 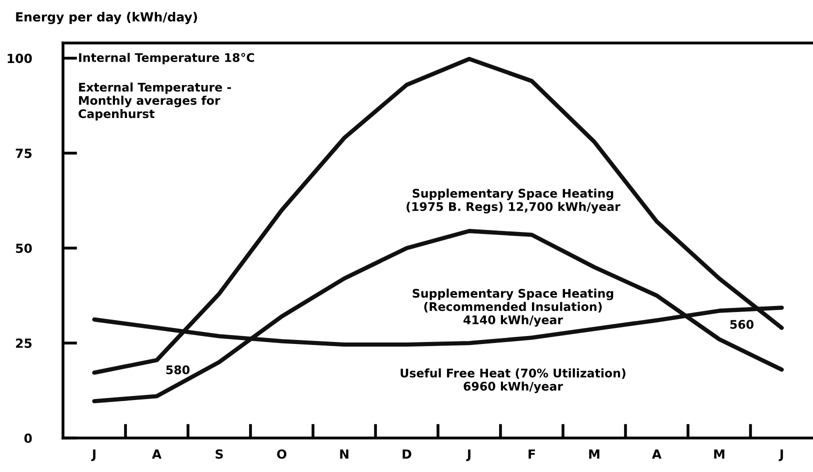 What do you see at coordinates (531, 454) in the screenshot?
I see `x-tick-label: F` at bounding box center [531, 454].